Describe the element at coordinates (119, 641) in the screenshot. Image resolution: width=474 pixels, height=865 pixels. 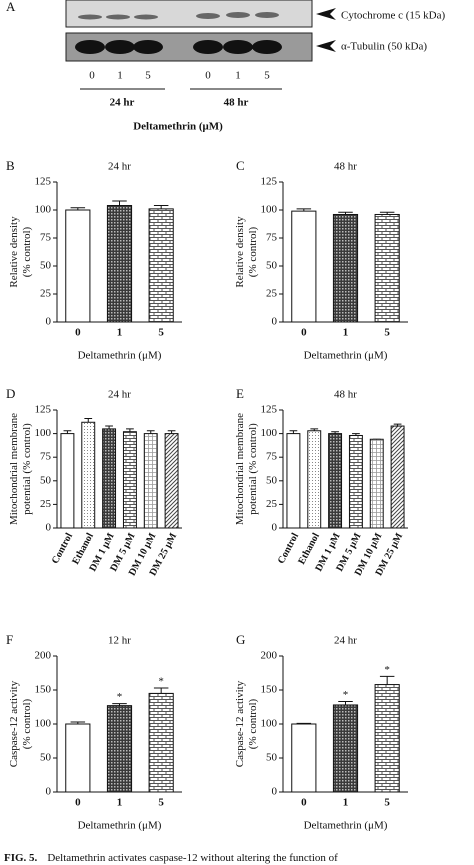
I see `chart-title: 12 hr` at that location.